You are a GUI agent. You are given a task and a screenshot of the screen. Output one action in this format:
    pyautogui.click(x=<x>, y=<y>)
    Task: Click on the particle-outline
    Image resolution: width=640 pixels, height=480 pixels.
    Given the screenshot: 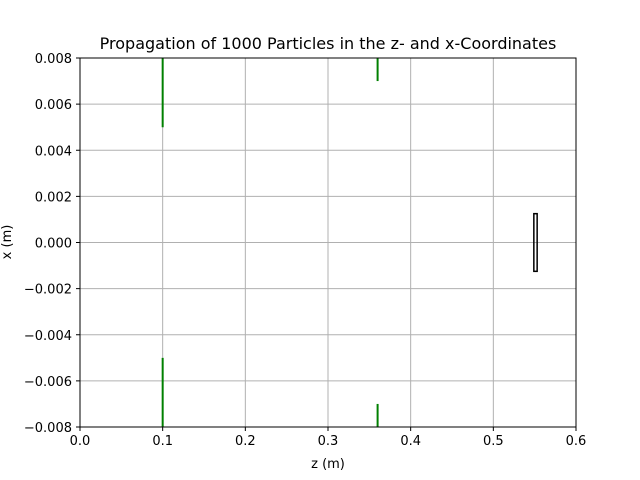 What is the action you would take?
    pyautogui.click(x=535, y=242)
    